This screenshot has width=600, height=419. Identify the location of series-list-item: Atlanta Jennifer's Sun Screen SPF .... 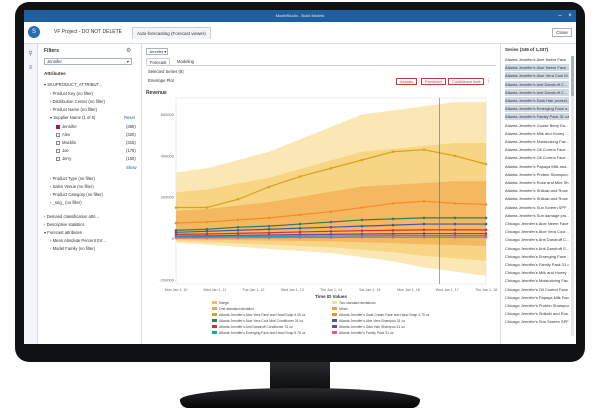
(537, 207).